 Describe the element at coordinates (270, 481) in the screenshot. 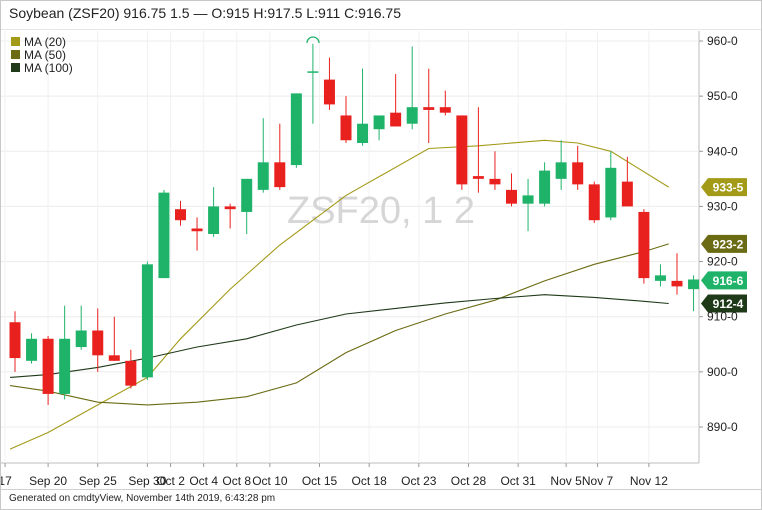

I see `x-tick-label: Oct 10` at that location.